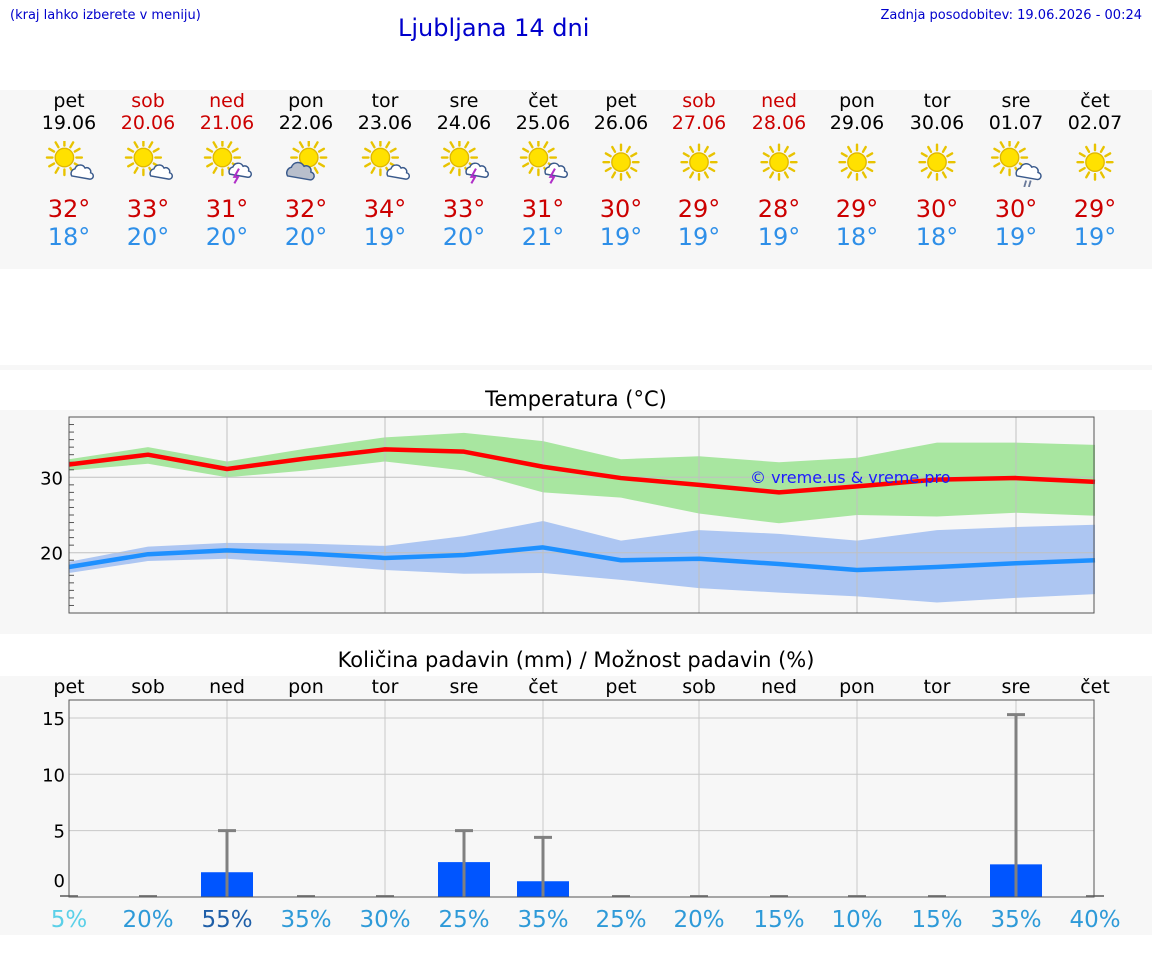  I want to click on precip-probability-label: 55%, so click(226, 920).